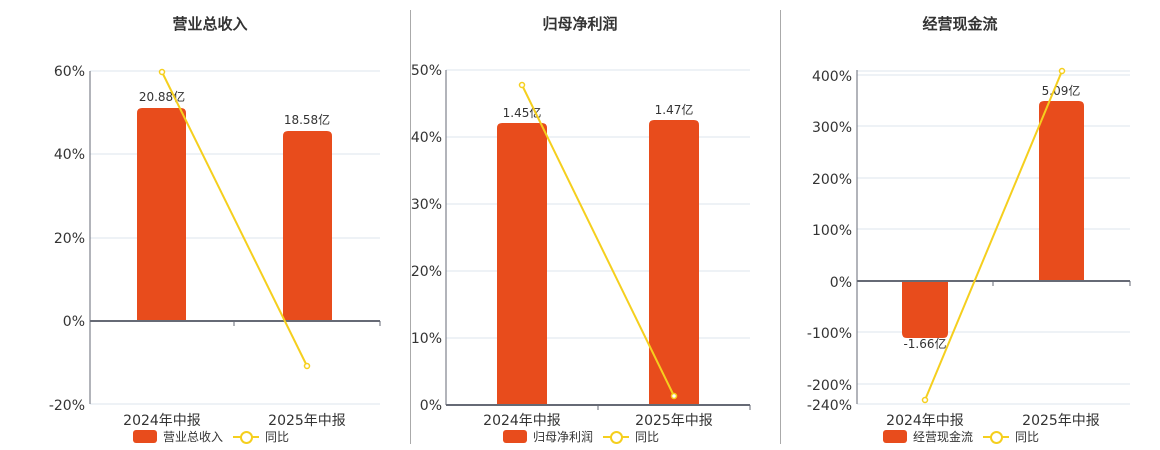 This screenshot has height=450, width=1160. I want to click on bar-label: 5.09亿, so click(1061, 90).